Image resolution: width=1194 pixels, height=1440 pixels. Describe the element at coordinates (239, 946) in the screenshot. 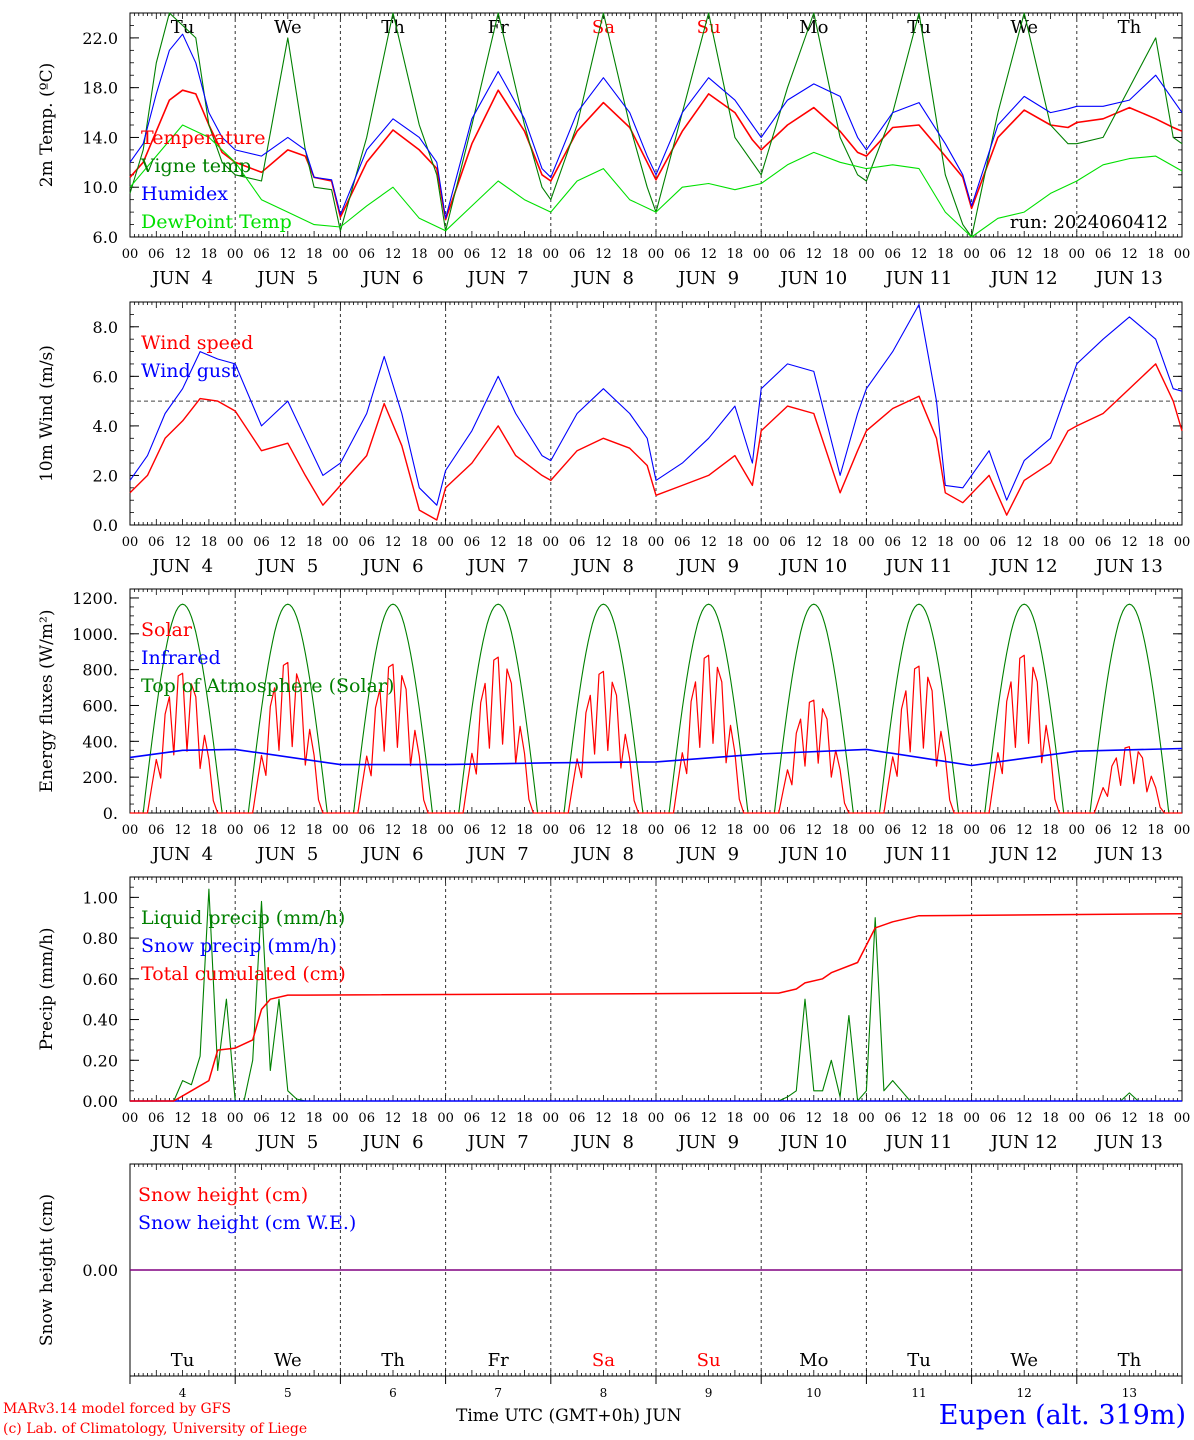

I see `legend-snow-precip: Snow precip (mm/h)` at that location.